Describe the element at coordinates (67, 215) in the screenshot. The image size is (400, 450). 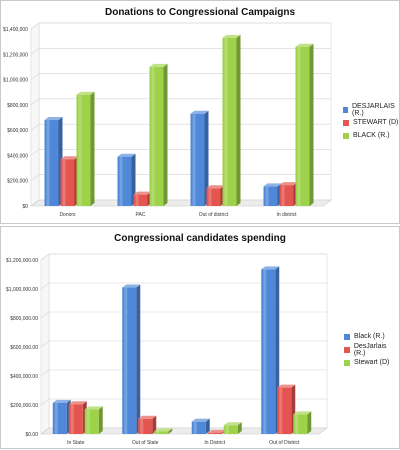
I see `x-tick-label: Donors` at that location.